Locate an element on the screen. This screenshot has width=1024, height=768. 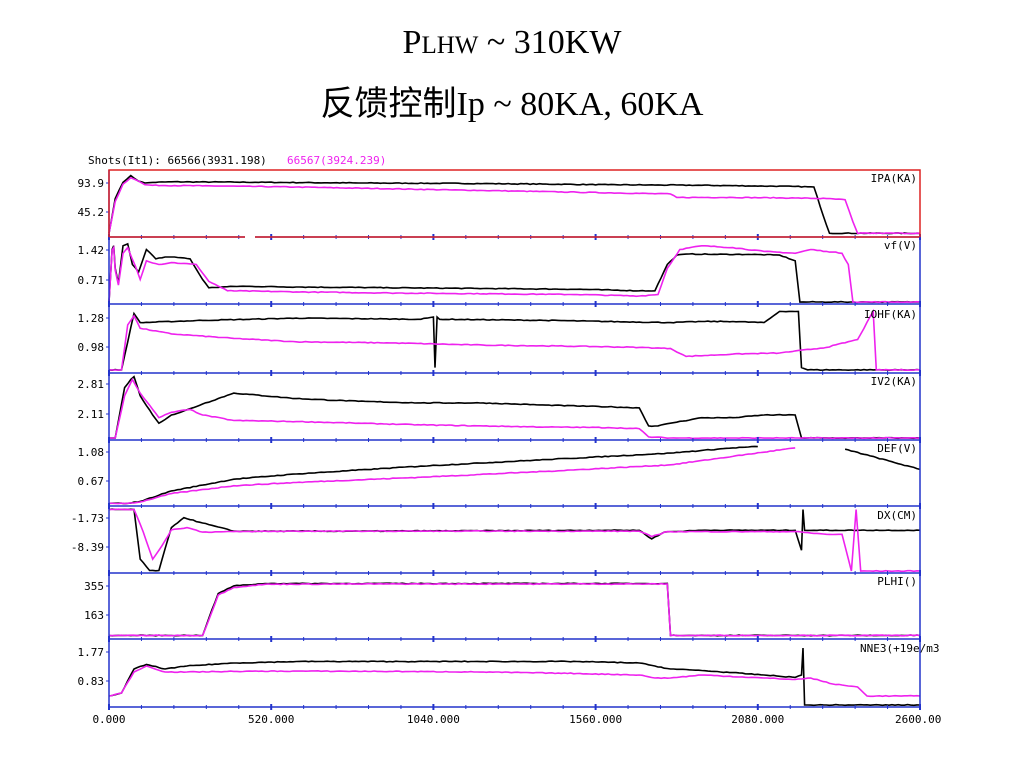
panel-6: 355 163 PLHI() is located at coordinates (502, 607).